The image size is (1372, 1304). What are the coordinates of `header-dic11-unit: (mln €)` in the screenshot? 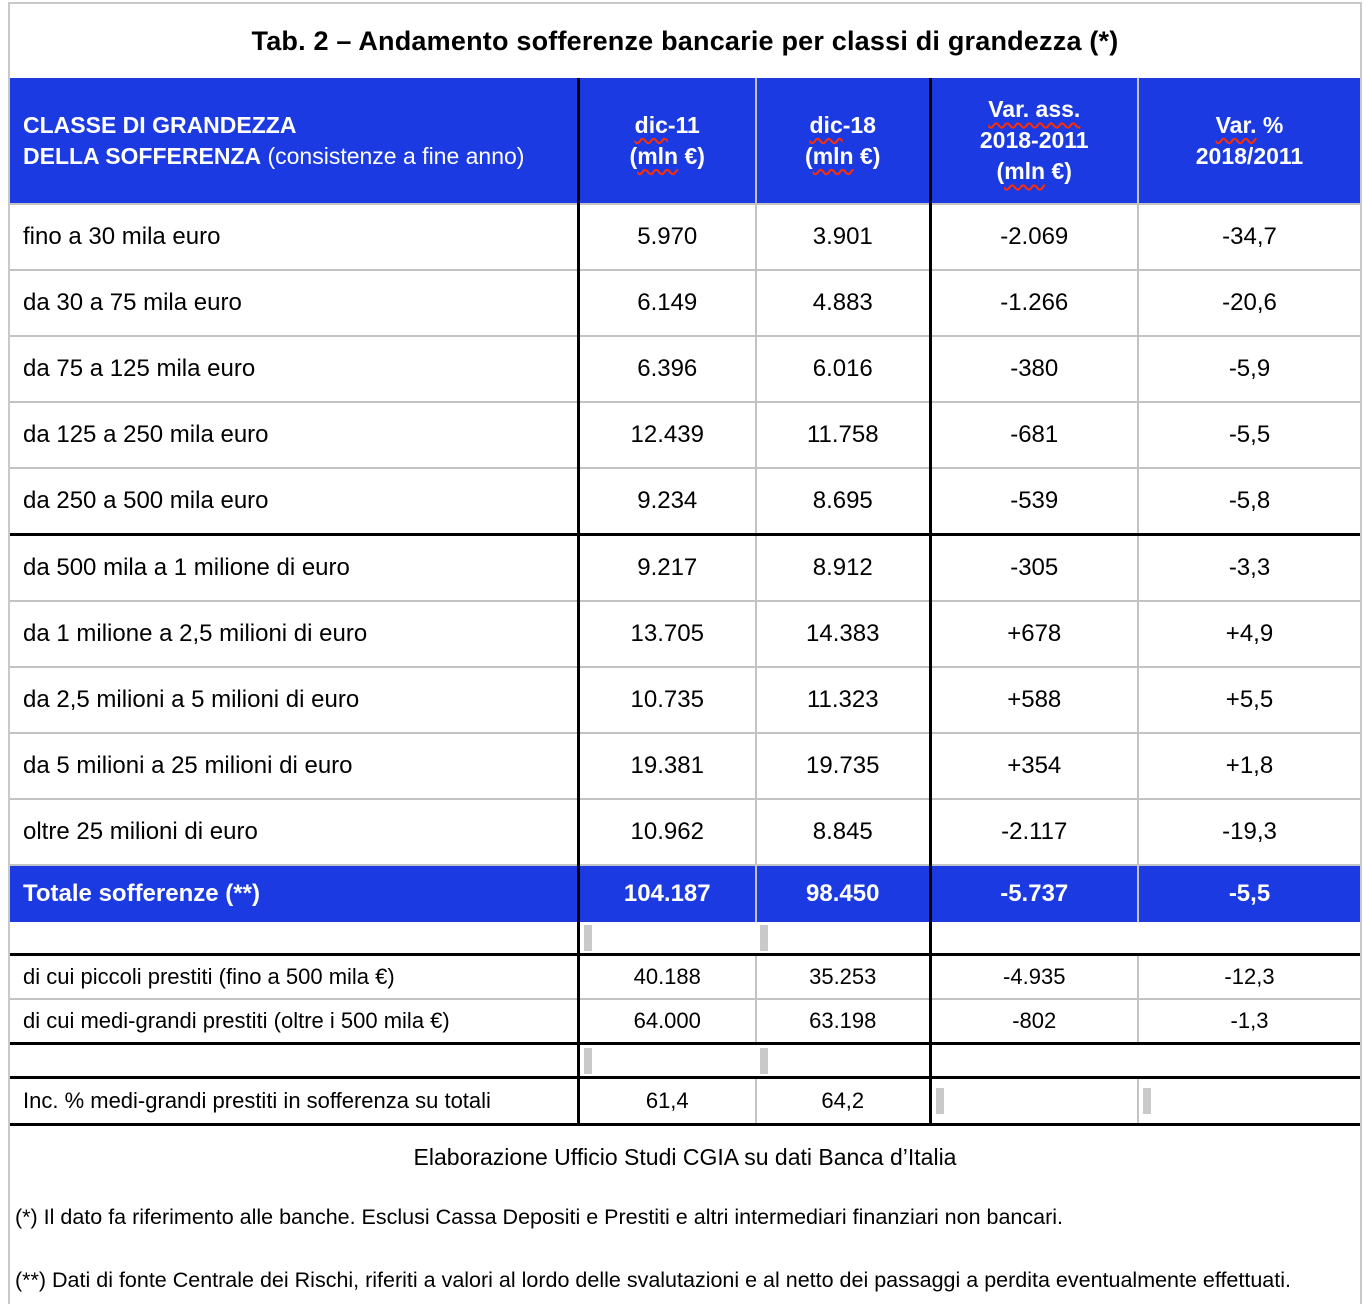 It's located at (668, 156).